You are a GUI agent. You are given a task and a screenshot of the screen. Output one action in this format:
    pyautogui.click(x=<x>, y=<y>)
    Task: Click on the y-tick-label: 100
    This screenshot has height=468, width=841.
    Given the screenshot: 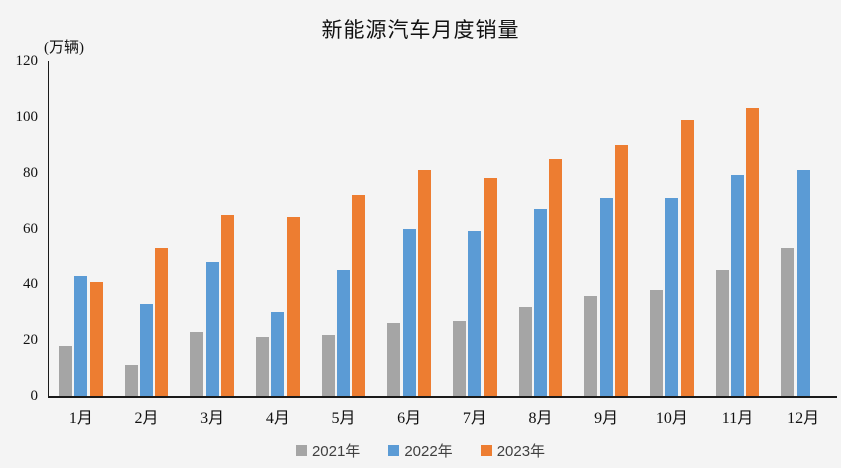 What is the action you would take?
    pyautogui.click(x=27, y=116)
    